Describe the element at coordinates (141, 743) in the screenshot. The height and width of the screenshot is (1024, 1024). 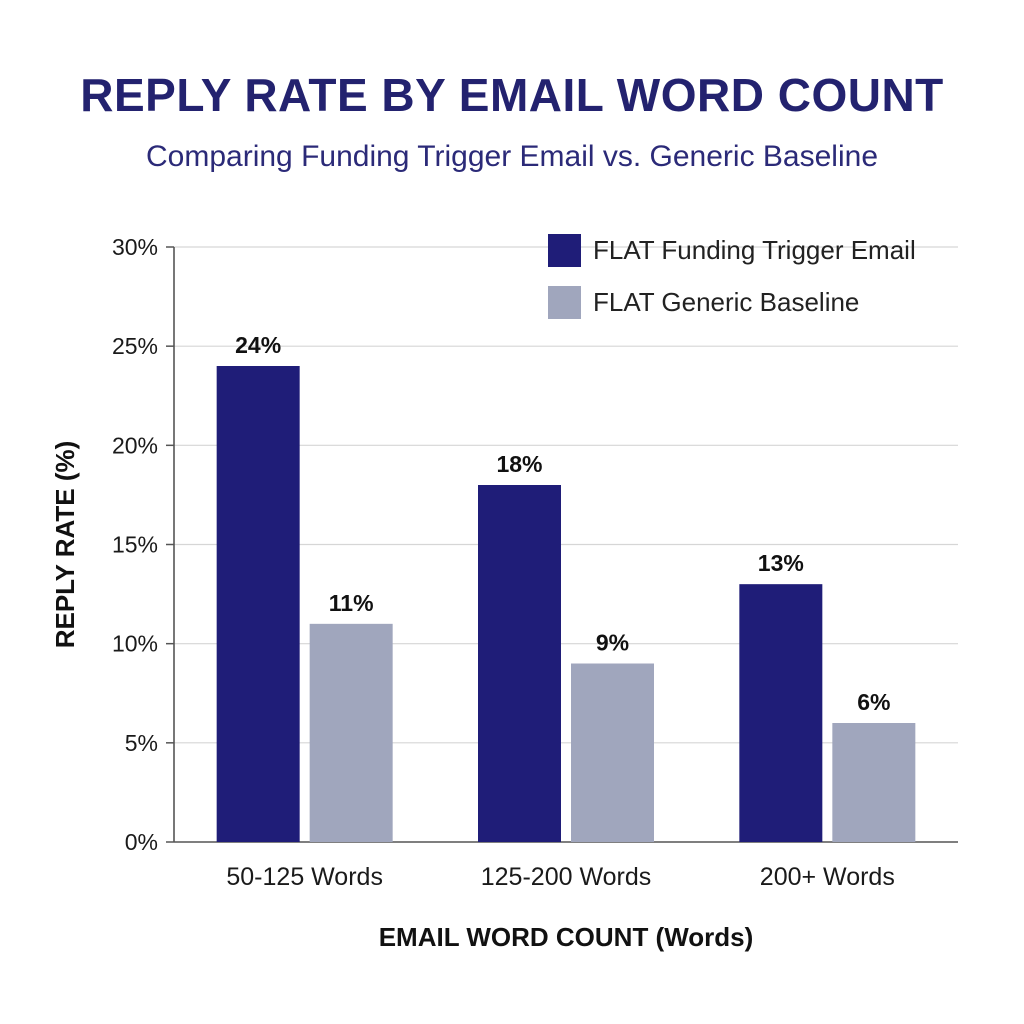
I see `y-tick-label: 5%` at that location.